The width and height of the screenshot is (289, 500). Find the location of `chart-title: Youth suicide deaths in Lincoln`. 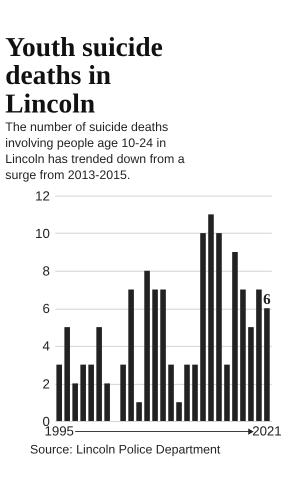

chart-title: Youth suicide deaths in Lincoln is located at coordinates (84, 75).